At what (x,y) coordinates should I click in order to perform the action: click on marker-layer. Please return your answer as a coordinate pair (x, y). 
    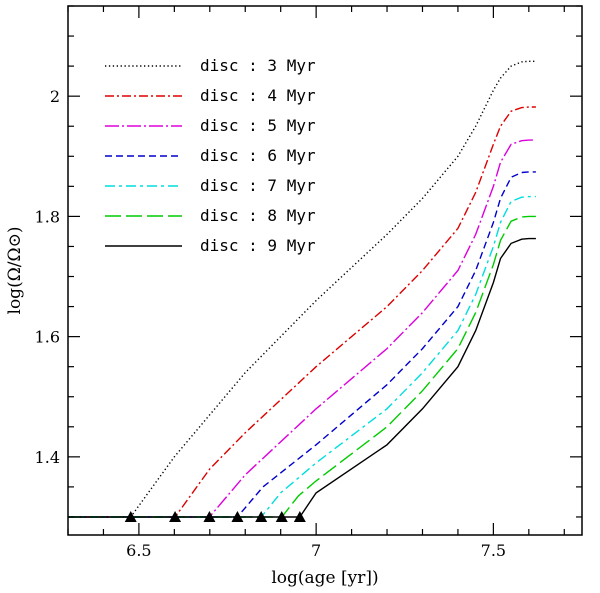
    Looking at the image, I should click on (215, 516).